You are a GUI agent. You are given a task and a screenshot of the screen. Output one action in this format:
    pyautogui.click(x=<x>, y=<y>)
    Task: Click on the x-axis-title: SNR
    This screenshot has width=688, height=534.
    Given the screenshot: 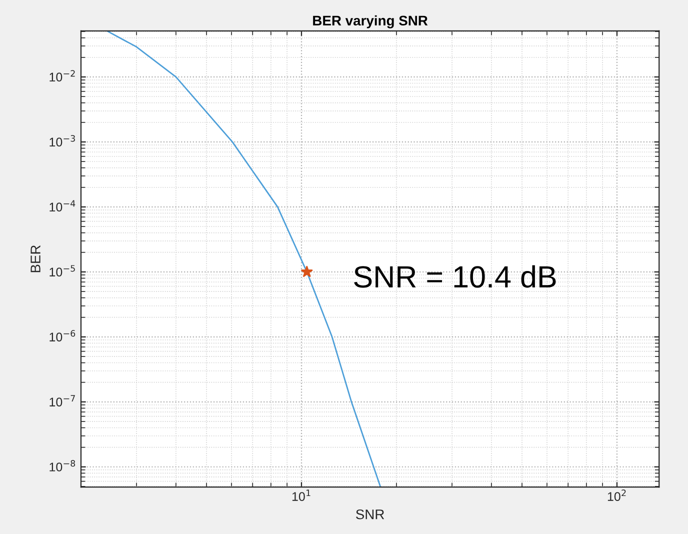 What is the action you would take?
    pyautogui.click(x=370, y=514)
    